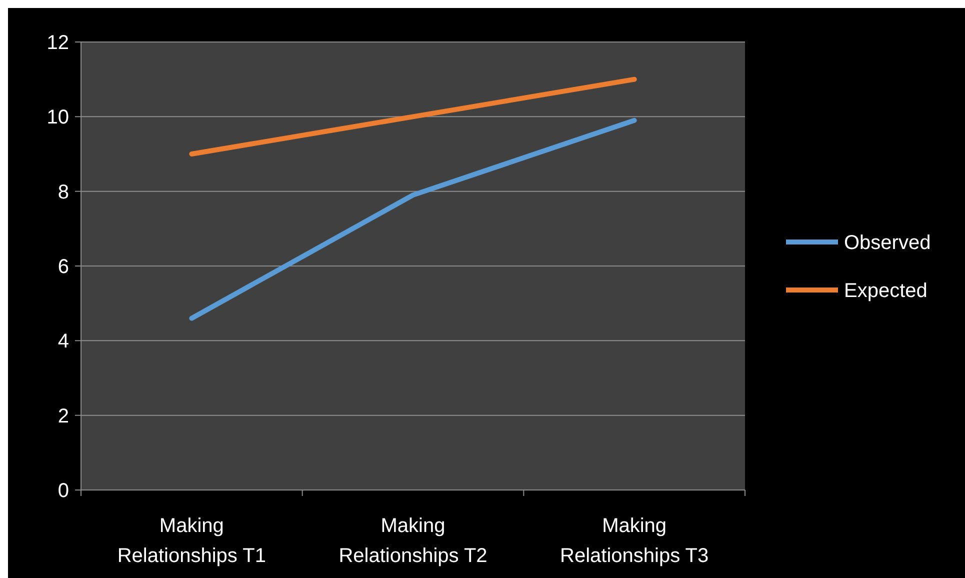 The height and width of the screenshot is (578, 965). Describe the element at coordinates (634, 541) in the screenshot. I see `x-tick-label: Making Relationships T3` at that location.